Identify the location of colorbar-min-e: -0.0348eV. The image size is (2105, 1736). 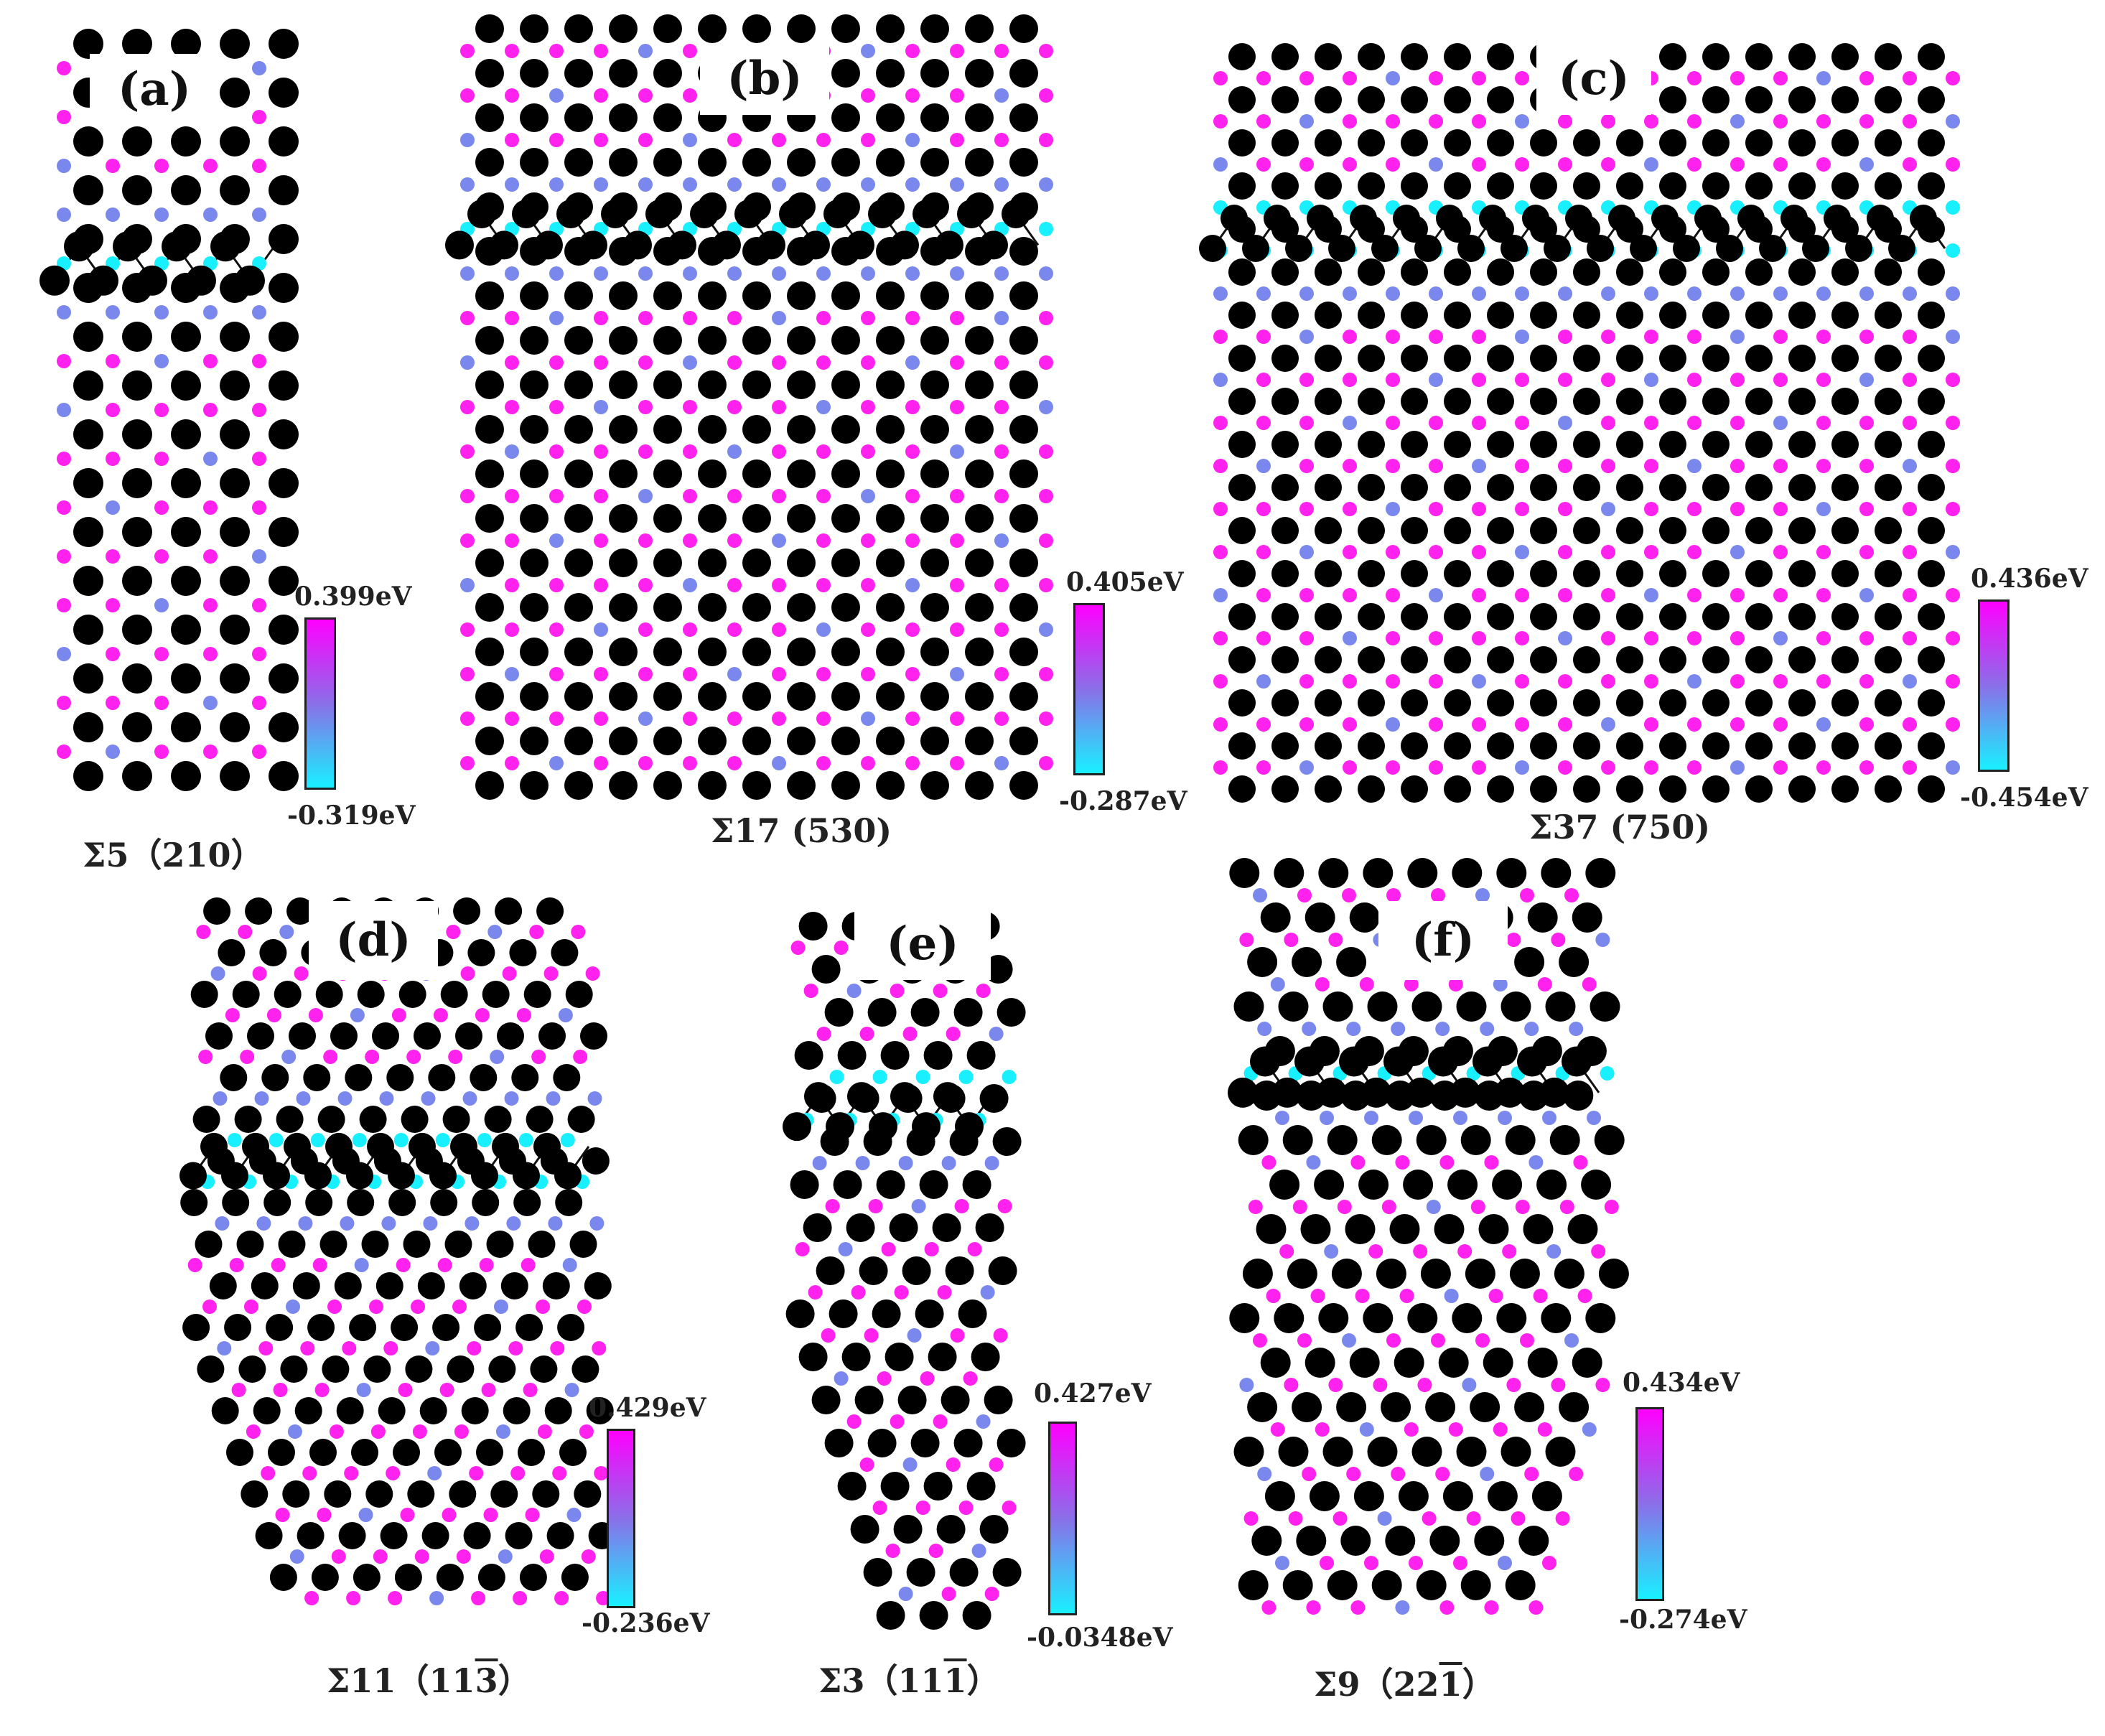
(1100, 1638).